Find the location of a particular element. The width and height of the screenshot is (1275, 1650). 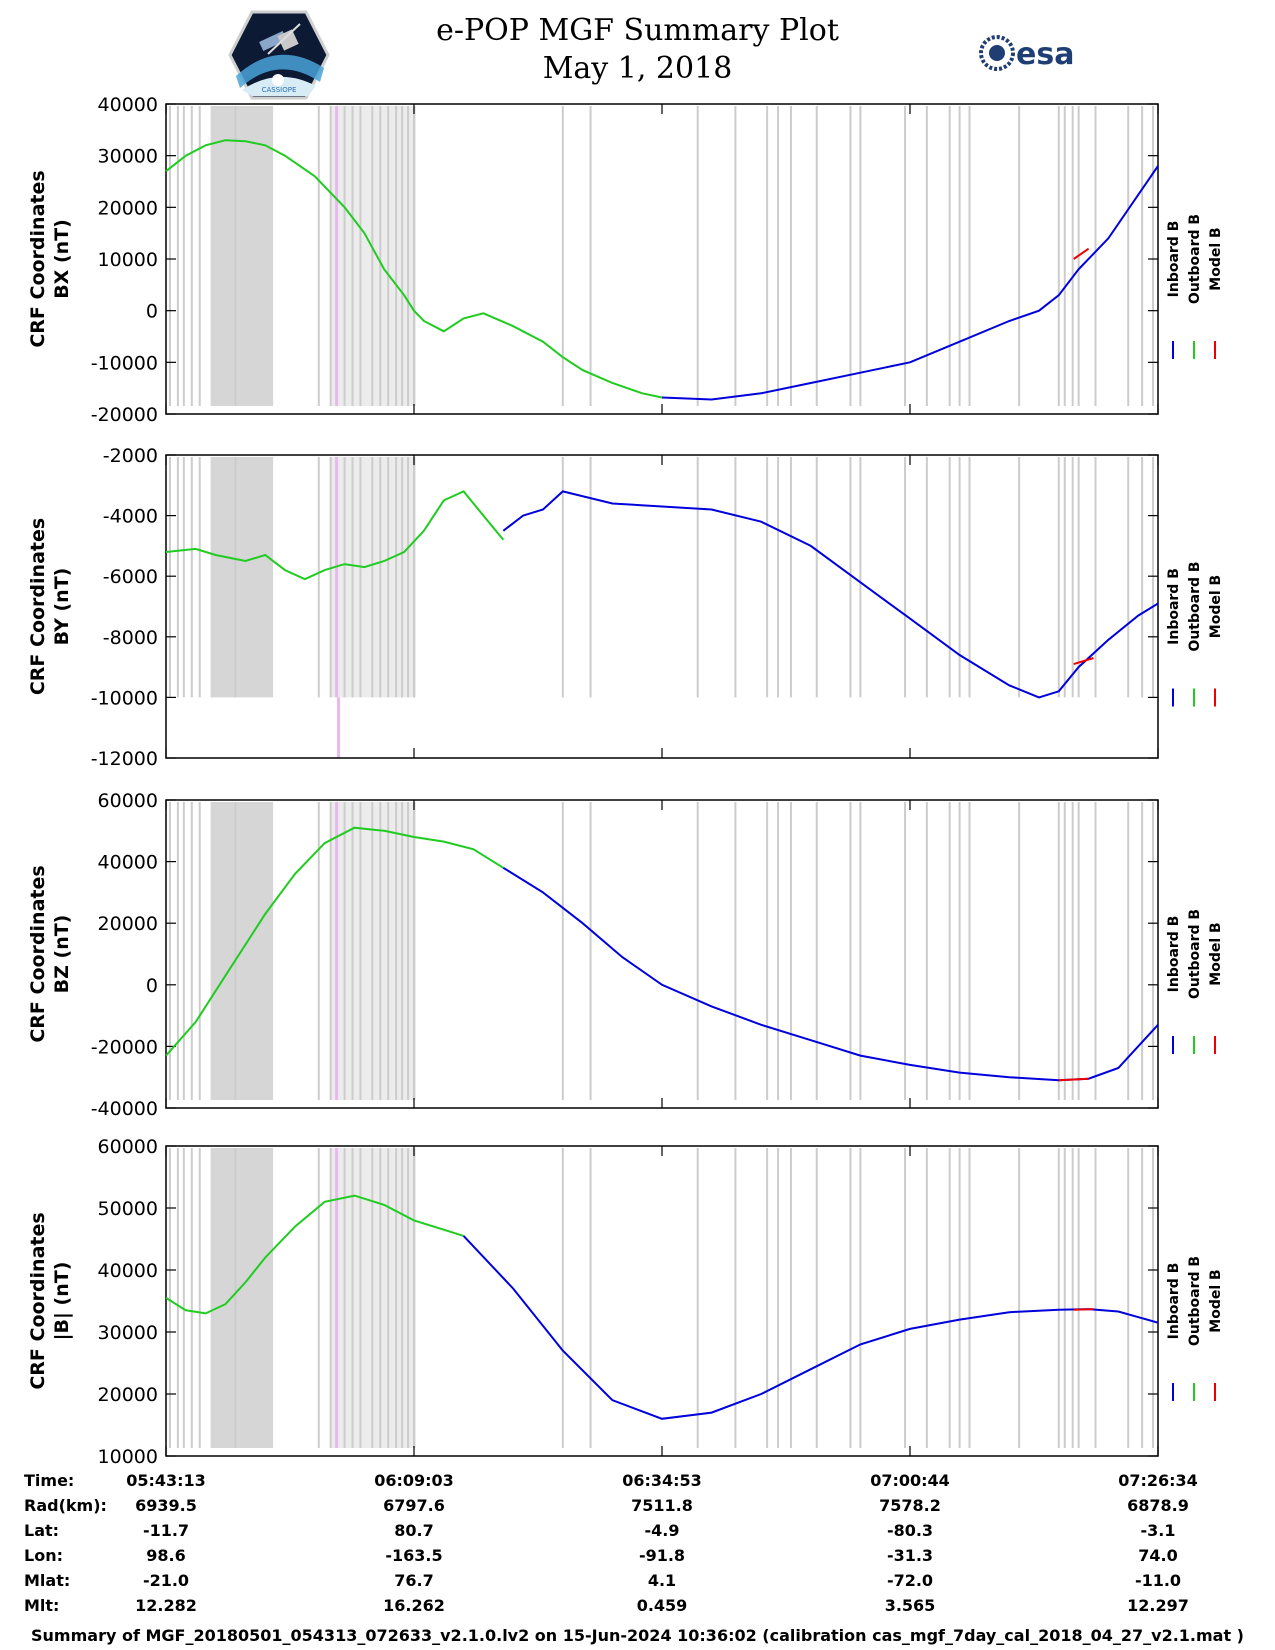

y-tick-label: -12000 is located at coordinates (124, 759).